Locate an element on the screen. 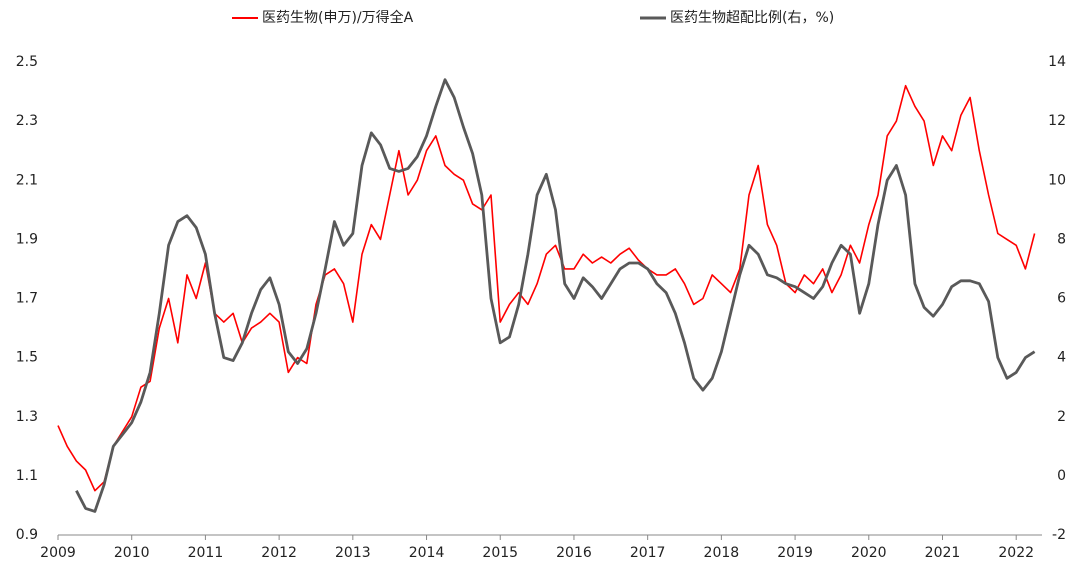 The image size is (1080, 575). legend-label: 医药生物超配比例(右，%) is located at coordinates (752, 18).